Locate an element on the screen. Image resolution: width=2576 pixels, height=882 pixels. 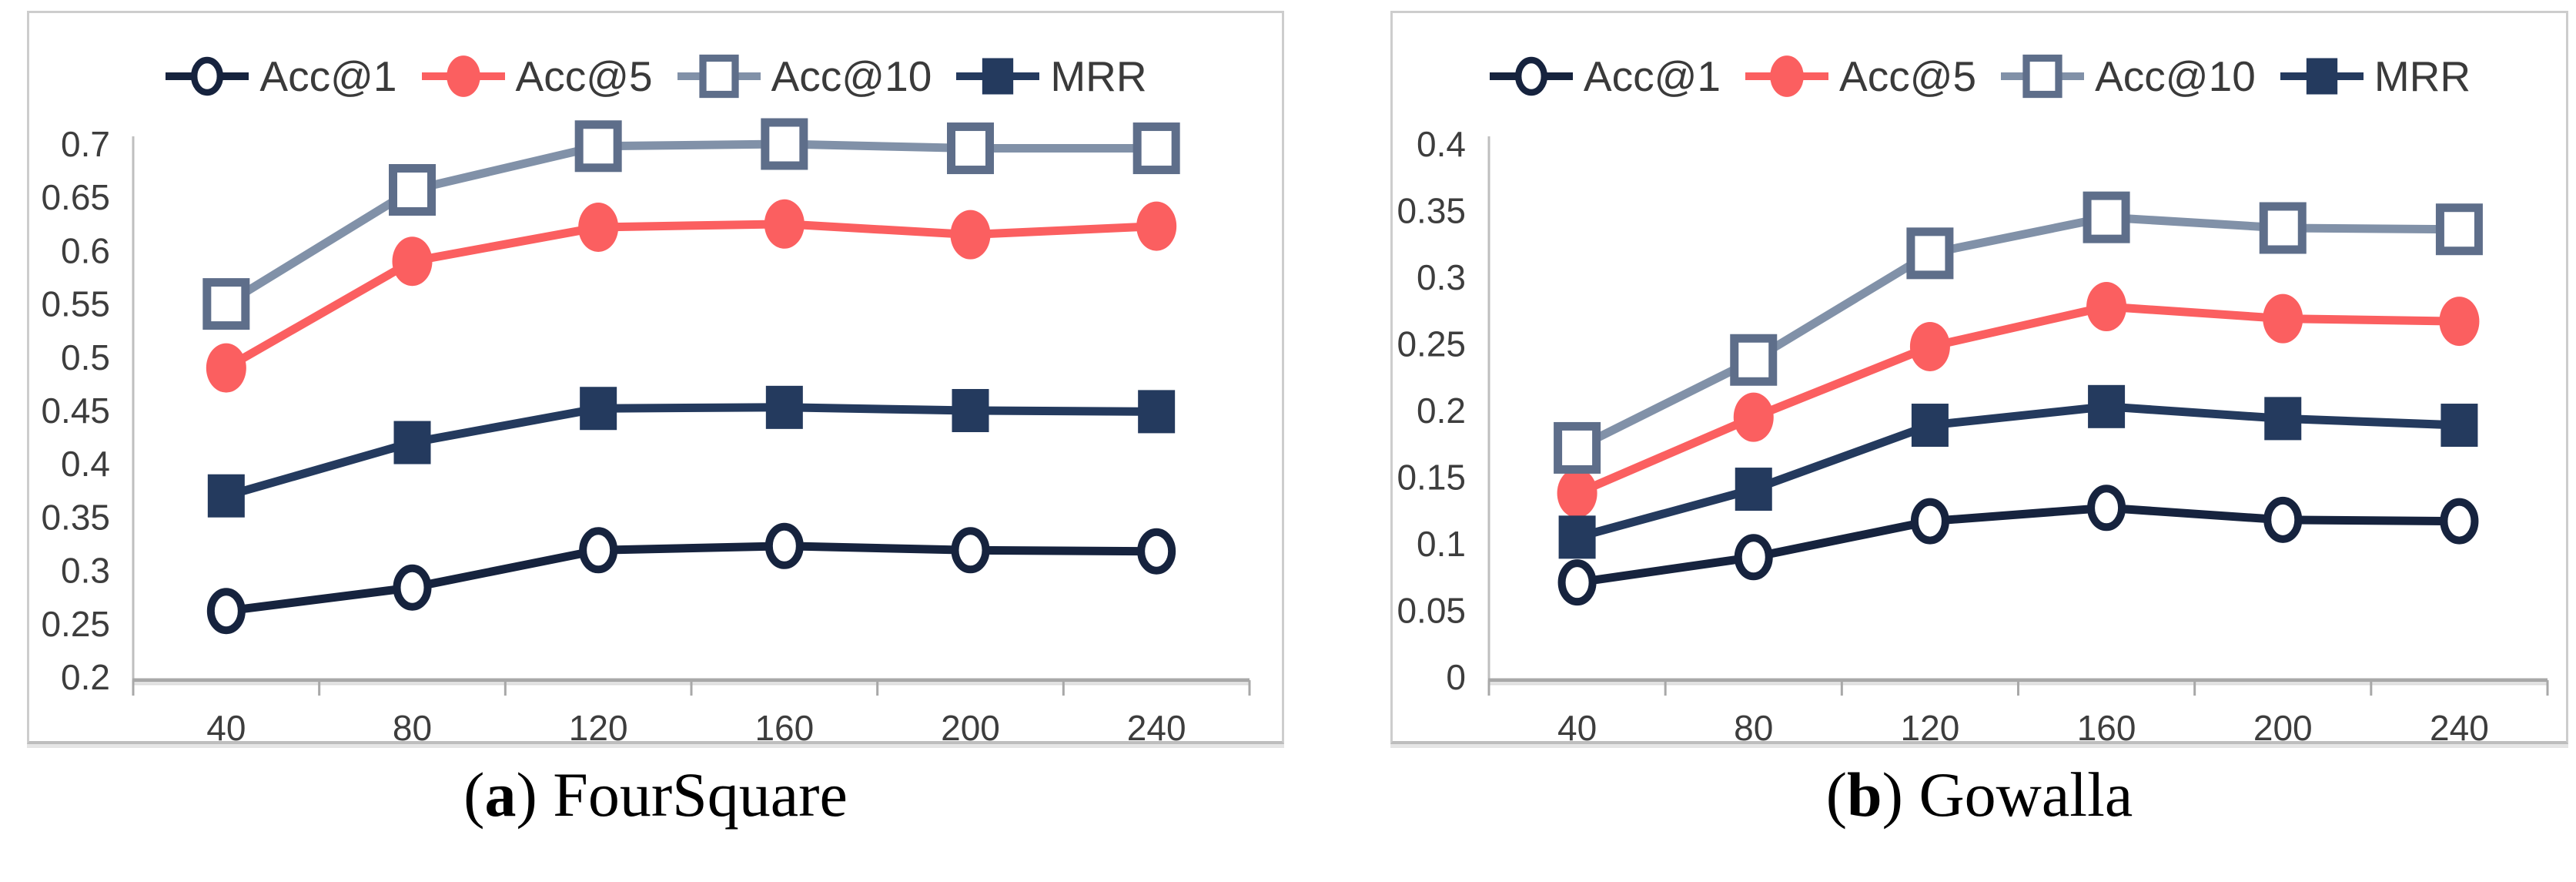
y-tick-label: 0.15 is located at coordinates (1431, 478).